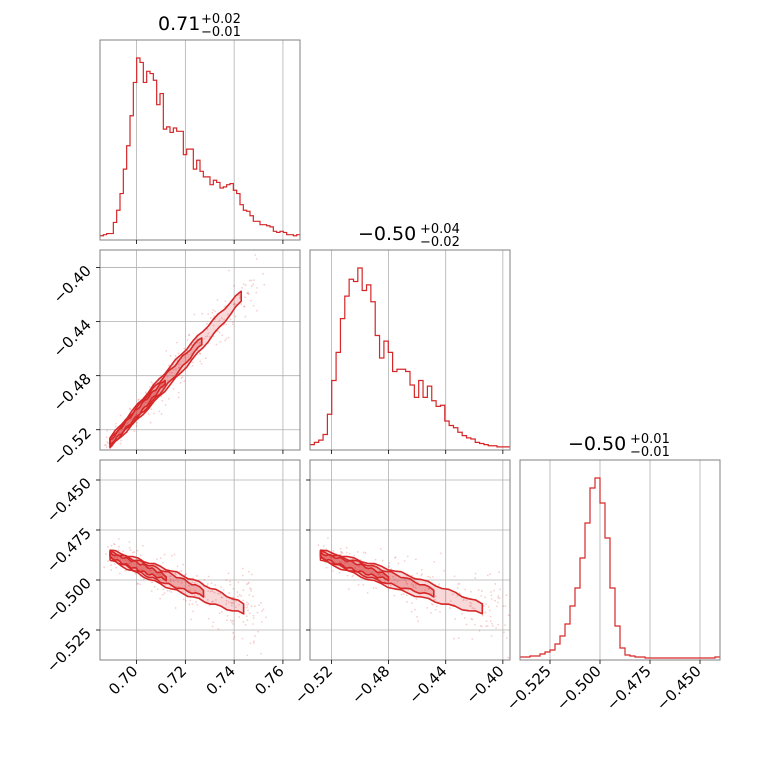 The image size is (760, 760). Describe the element at coordinates (221, 32) in the screenshot. I see `title-lower-error: −0.01` at that location.